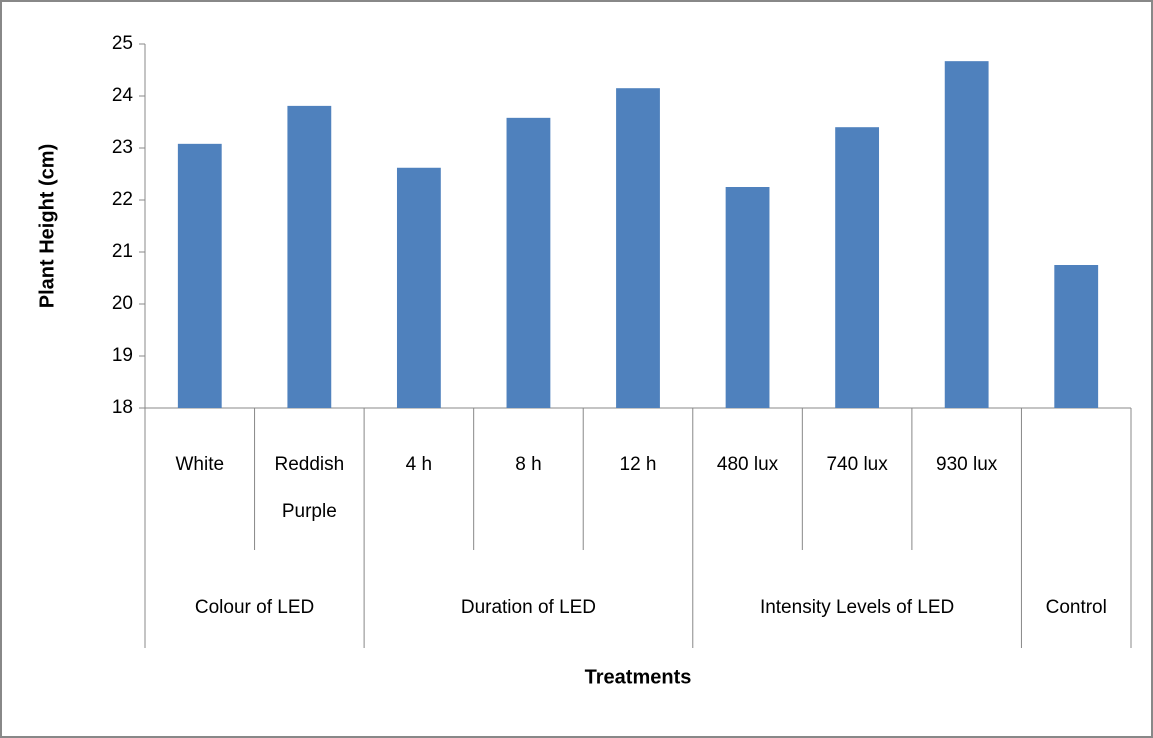 This screenshot has height=738, width=1153. Describe the element at coordinates (122, 199) in the screenshot. I see `y-tick-label: 22` at that location.